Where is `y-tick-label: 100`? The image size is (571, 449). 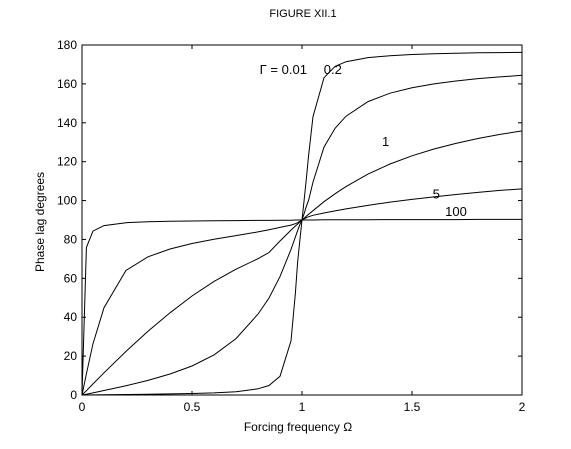 y-tick-label: 100 is located at coordinates (67, 201).